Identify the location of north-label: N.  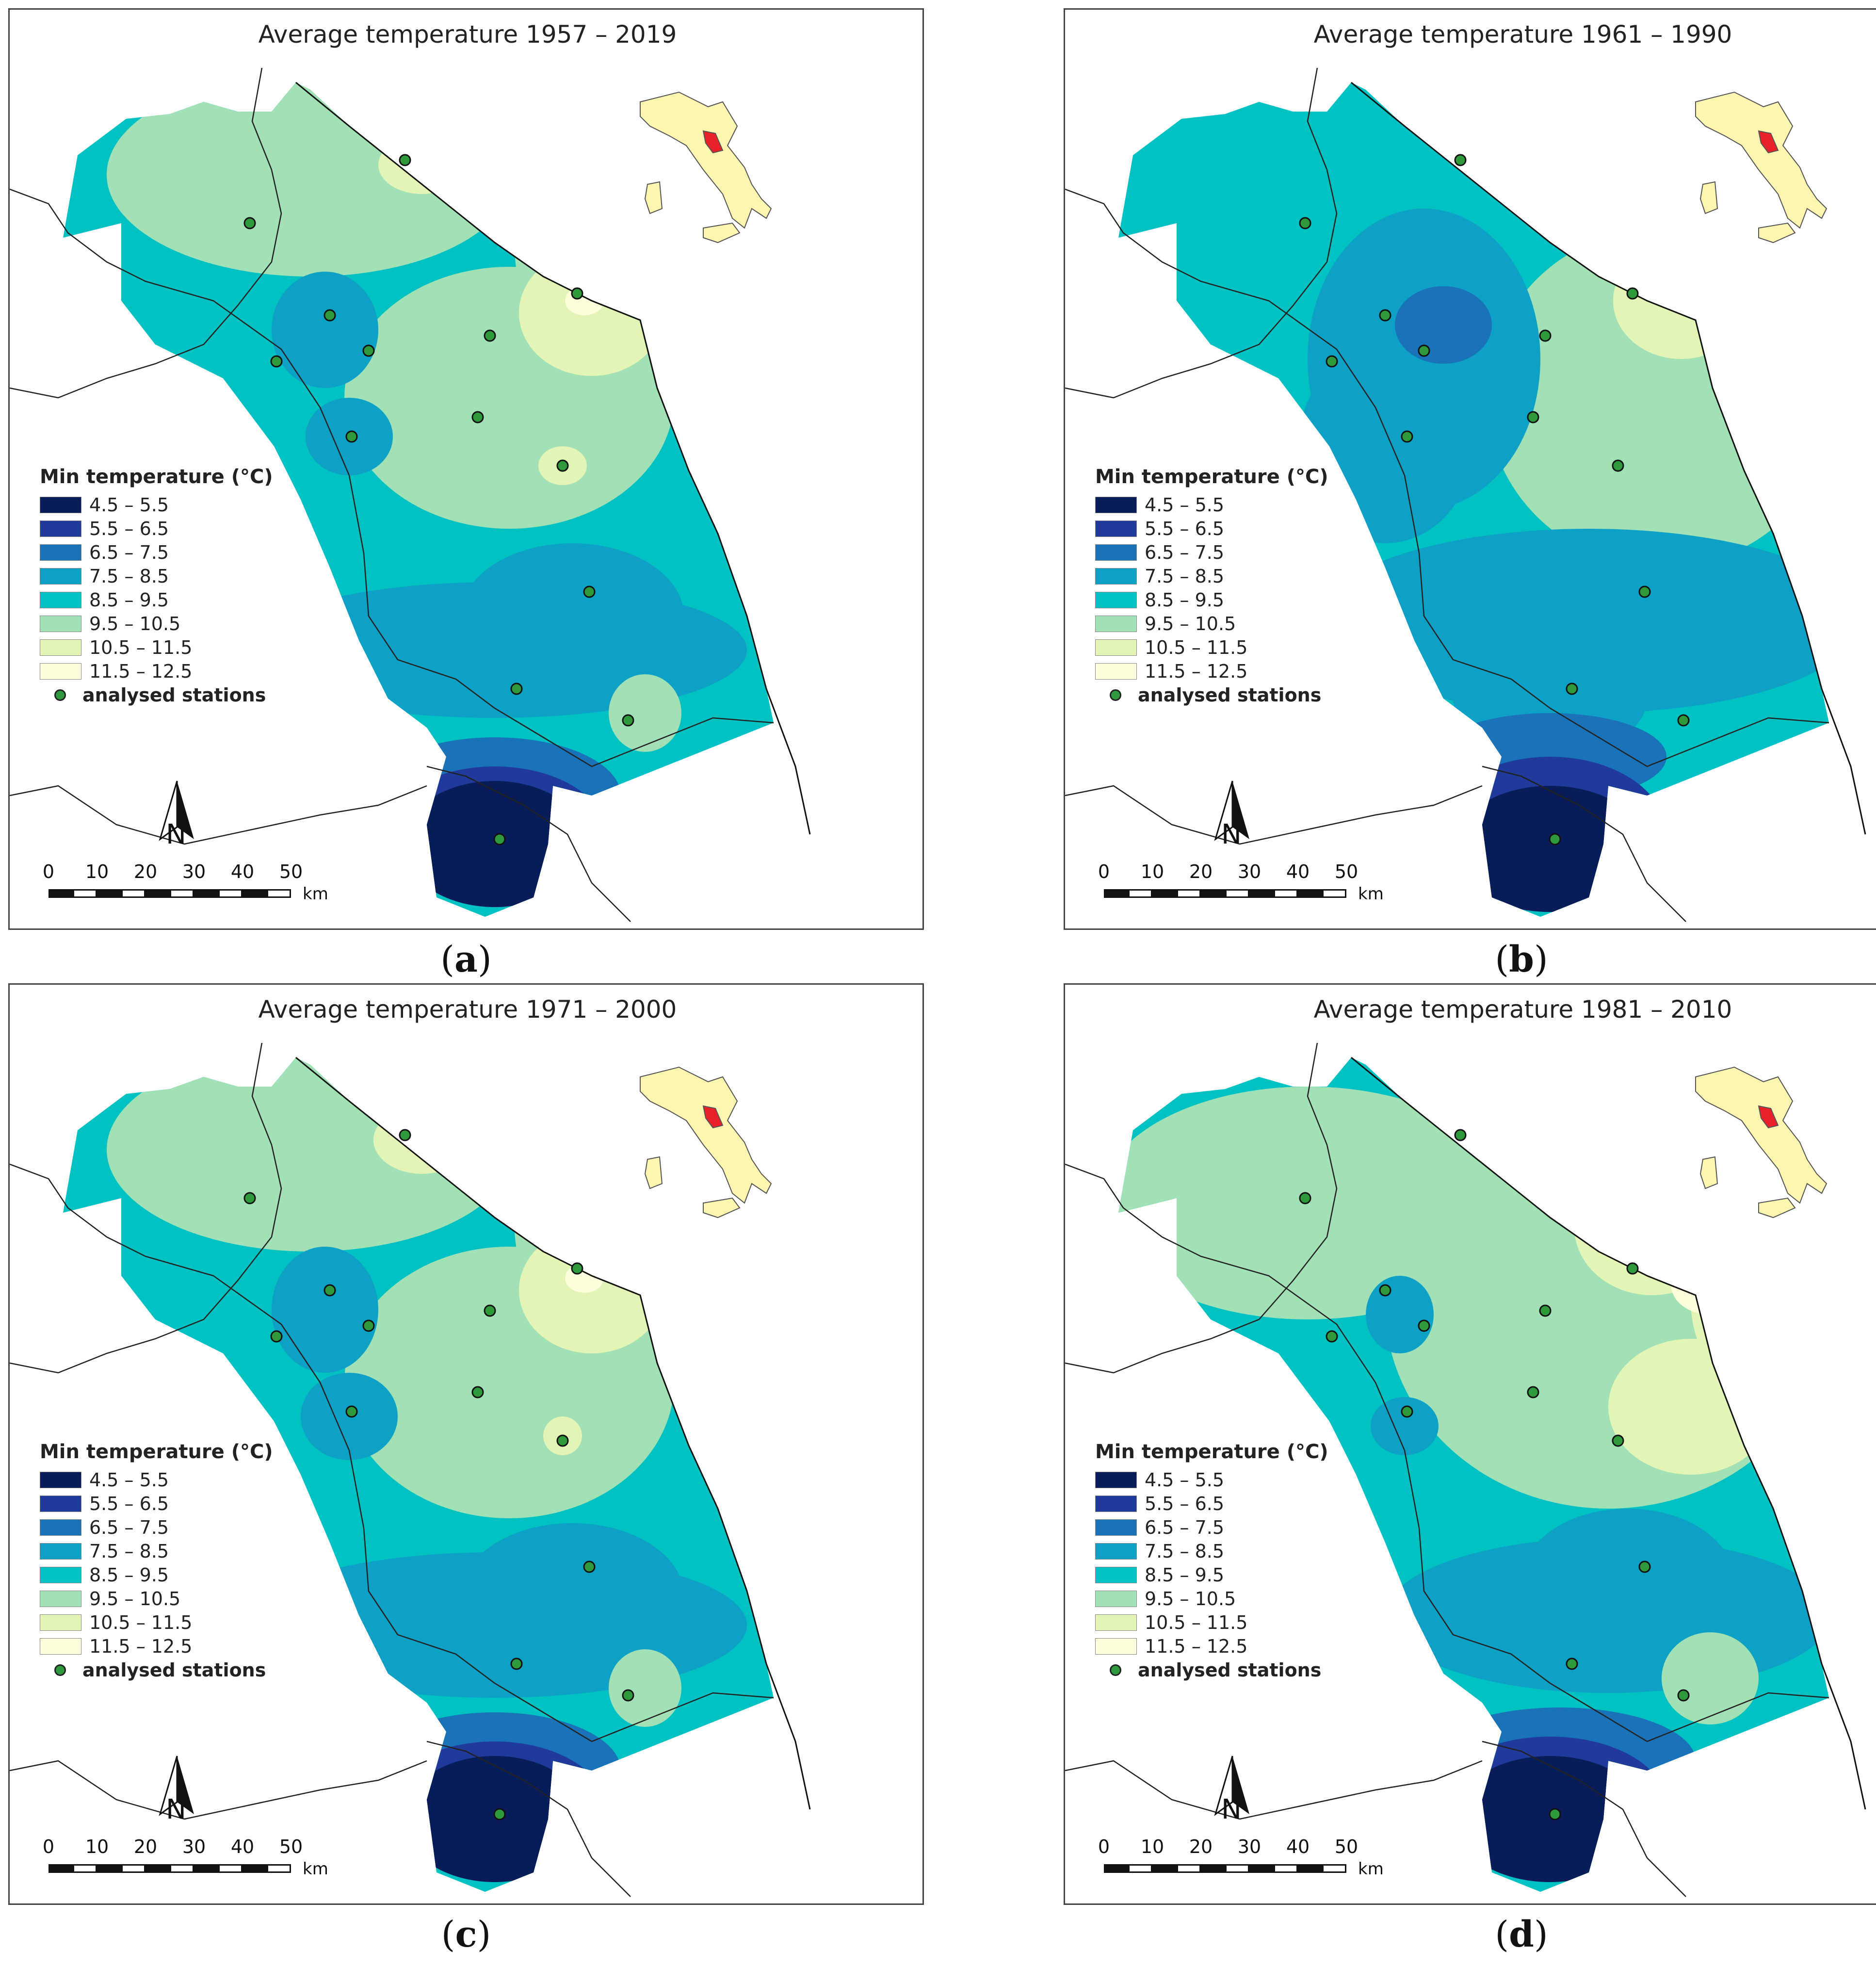
(176, 834).